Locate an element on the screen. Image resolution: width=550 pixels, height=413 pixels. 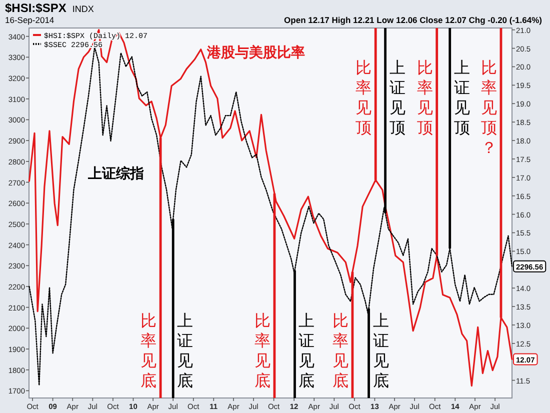
annotation: 港股与美股比率 is located at coordinates (255, 52).